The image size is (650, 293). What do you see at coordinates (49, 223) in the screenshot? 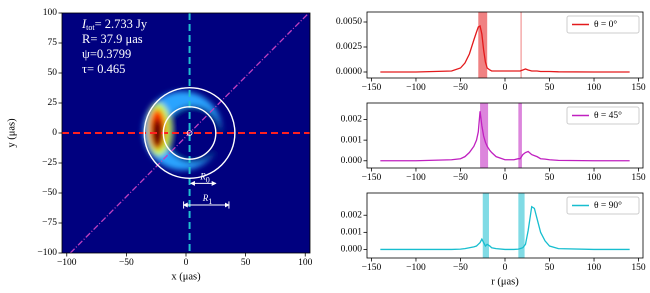
I see `y-tick-label: −75` at bounding box center [49, 223].